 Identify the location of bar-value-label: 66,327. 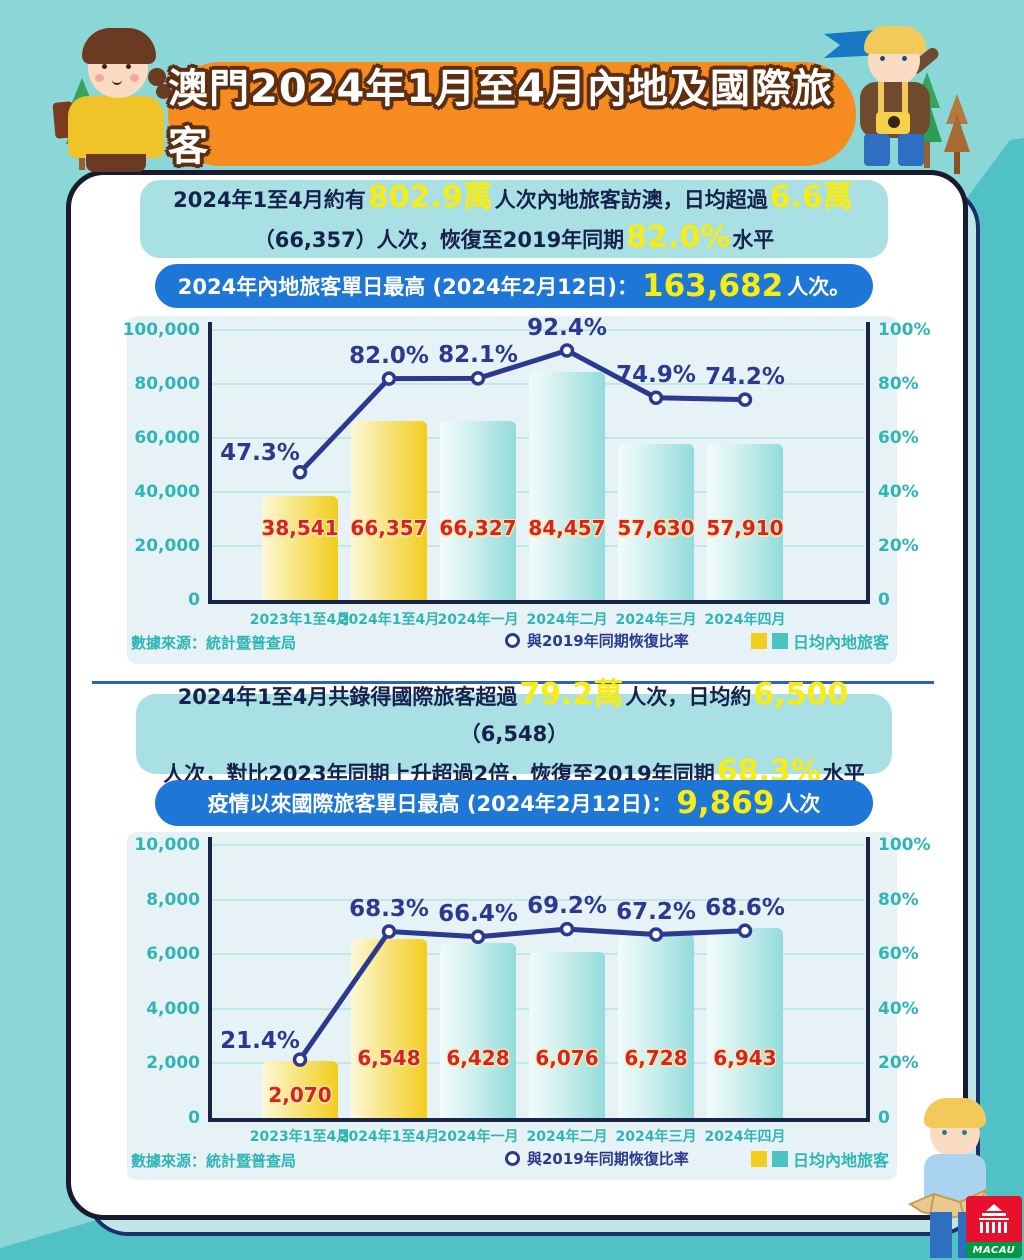
(478, 528).